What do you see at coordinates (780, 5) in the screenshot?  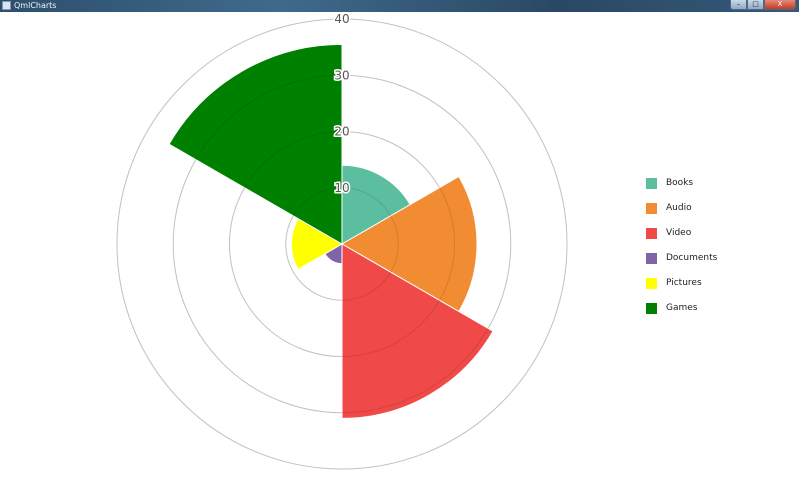 I see `close-button: X` at bounding box center [780, 5].